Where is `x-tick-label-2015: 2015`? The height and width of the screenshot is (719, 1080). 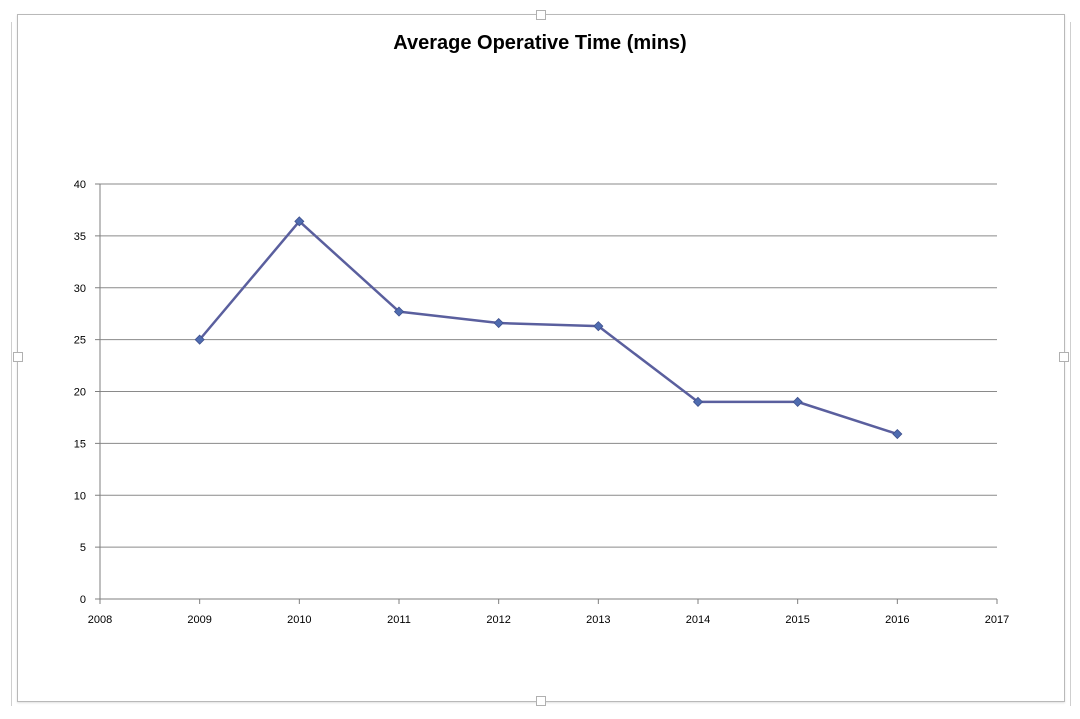
x-tick-label-2015: 2015 is located at coordinates (797, 620).